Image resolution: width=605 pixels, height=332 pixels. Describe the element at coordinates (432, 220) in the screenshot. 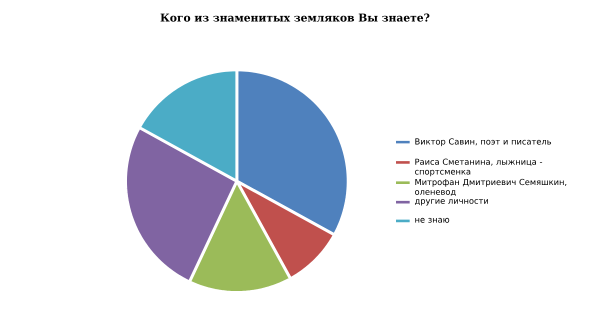

I see `legend-label: не знаю` at that location.